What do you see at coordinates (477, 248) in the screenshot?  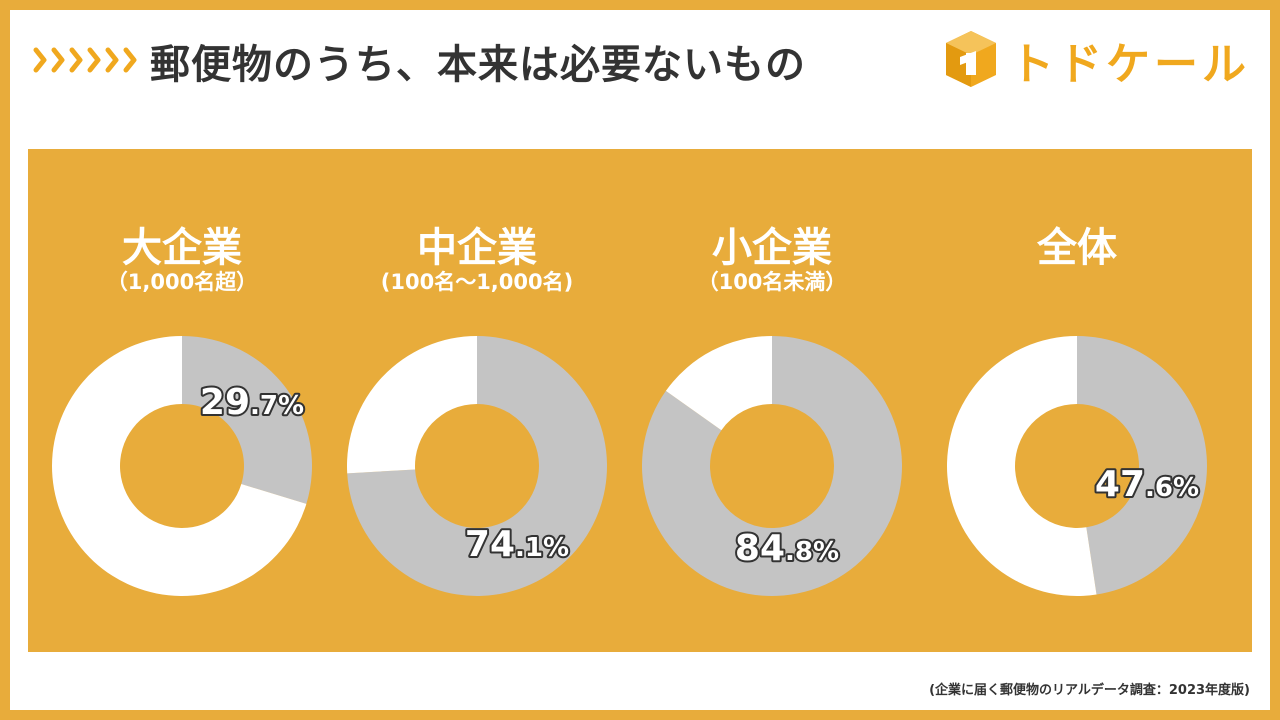 I see `chart-title: 中企業` at bounding box center [477, 248].